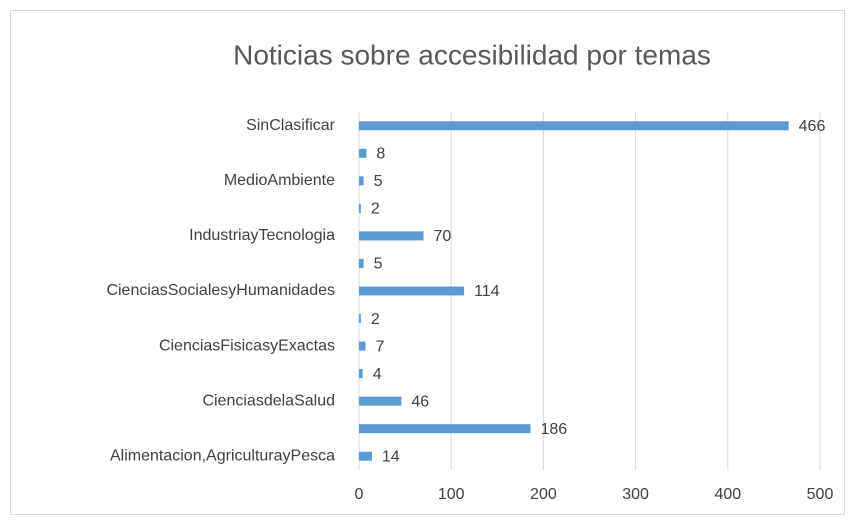 This screenshot has height=528, width=855. What do you see at coordinates (391, 456) in the screenshot?
I see `data-label: 14` at bounding box center [391, 456].